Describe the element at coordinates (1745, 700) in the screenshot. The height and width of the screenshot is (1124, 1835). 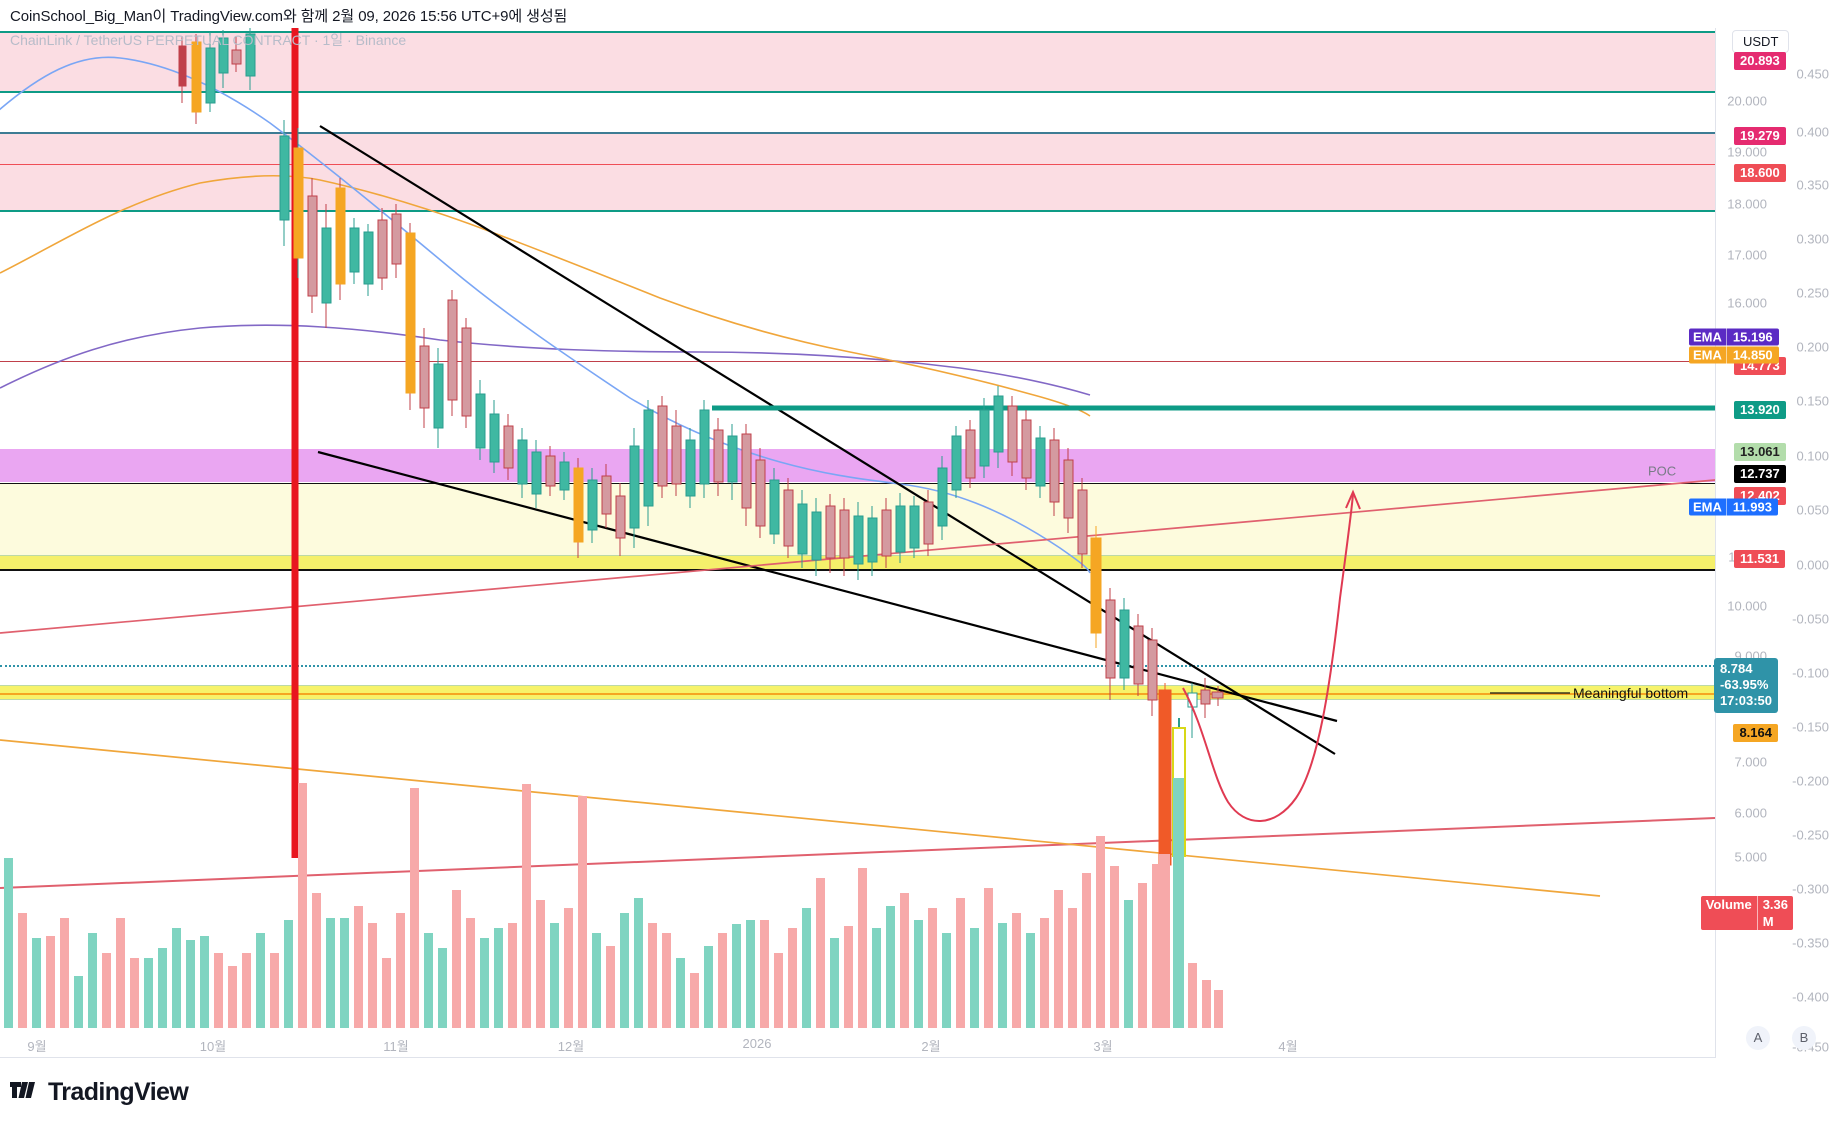
I see `bar-close-countdown: 17:03:50` at that location.